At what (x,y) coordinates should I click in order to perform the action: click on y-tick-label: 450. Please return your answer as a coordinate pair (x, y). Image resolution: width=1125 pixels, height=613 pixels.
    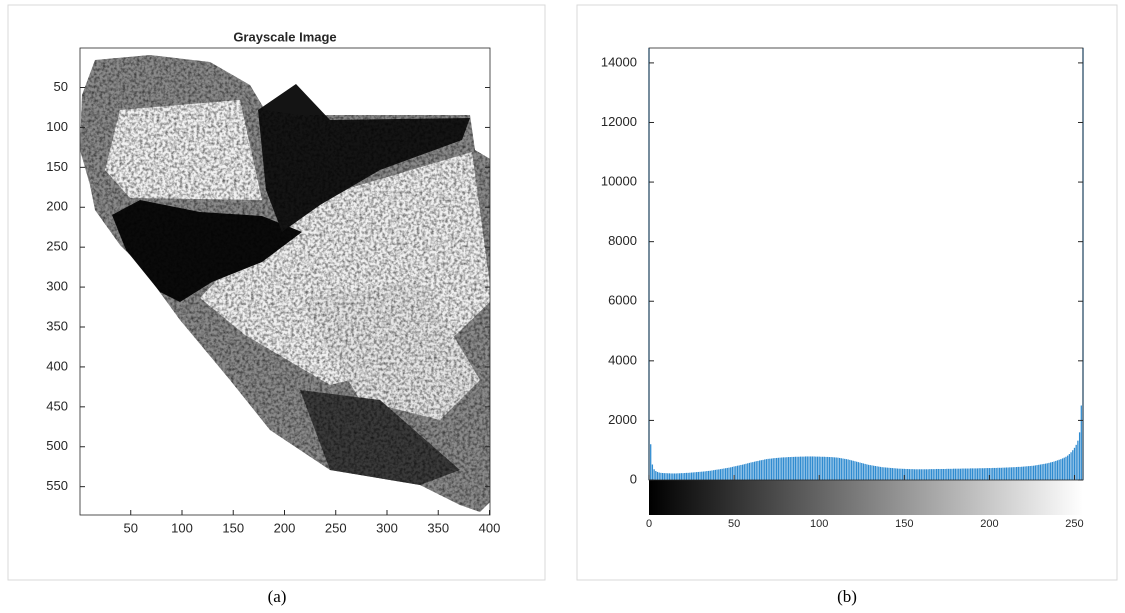
    Looking at the image, I should click on (57, 405).